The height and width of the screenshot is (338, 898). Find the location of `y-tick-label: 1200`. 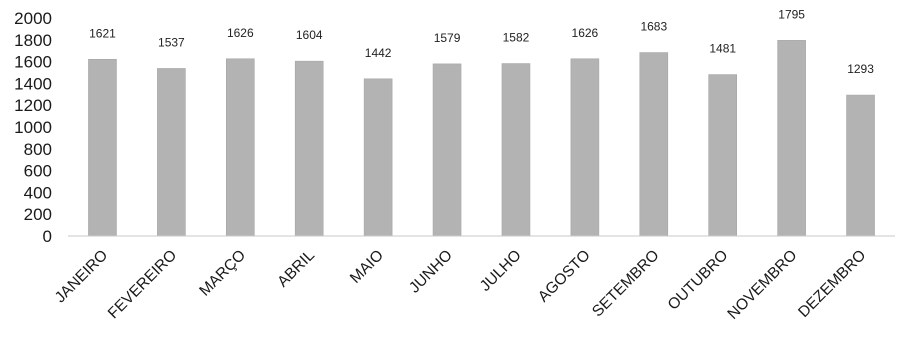

y-tick-label: 1200 is located at coordinates (33, 105).